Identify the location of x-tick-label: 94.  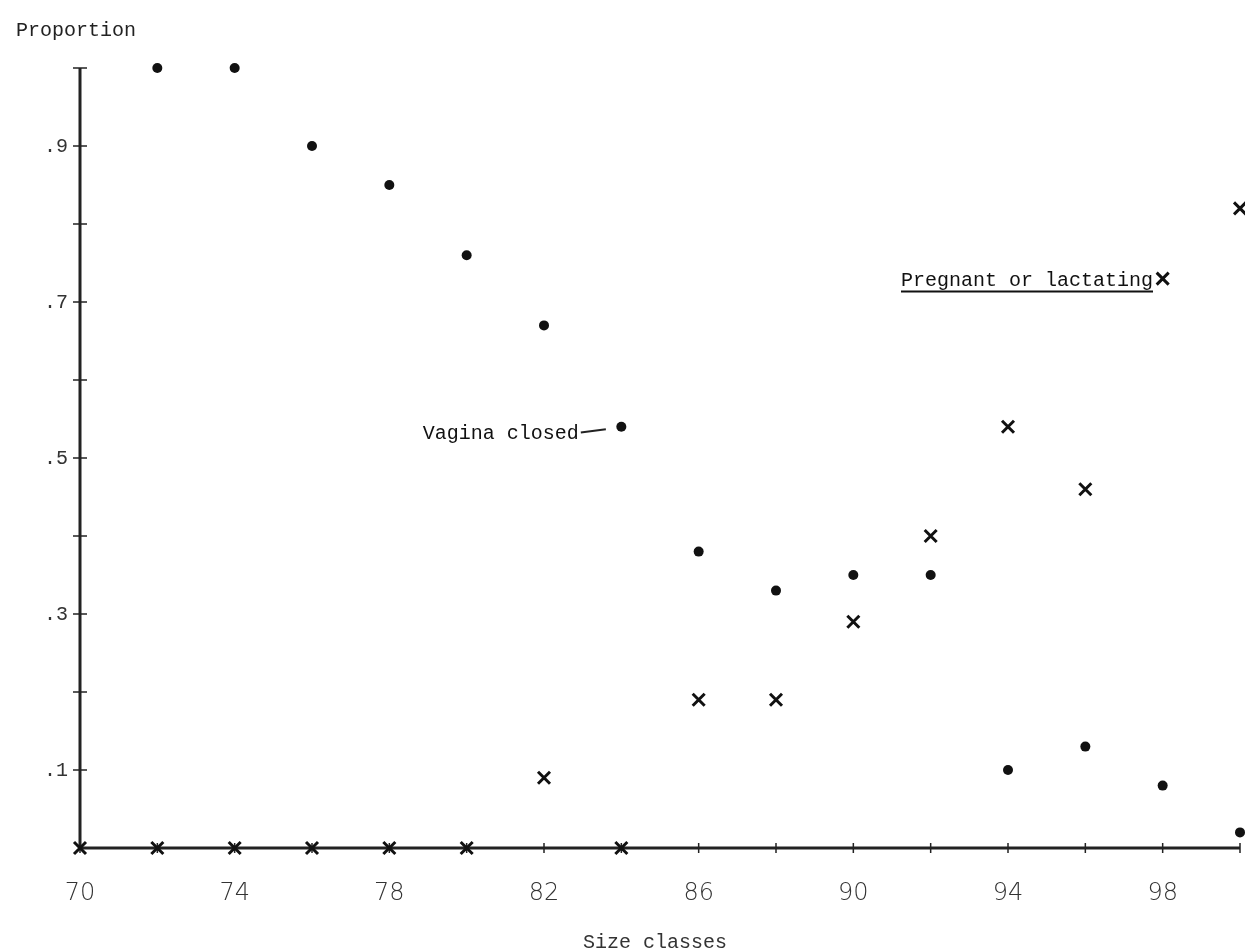
(1008, 892).